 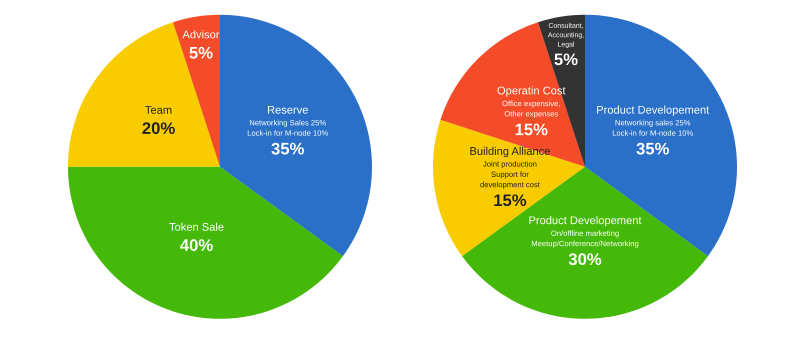 I want to click on slice-label: Token Sale, so click(x=196, y=226).